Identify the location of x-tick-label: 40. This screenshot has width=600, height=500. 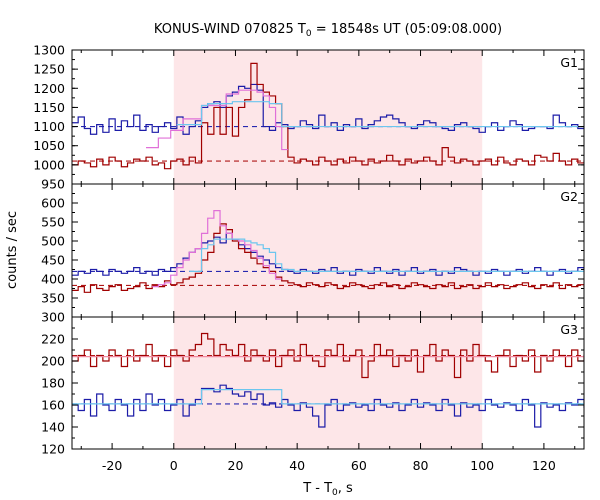
(297, 465).